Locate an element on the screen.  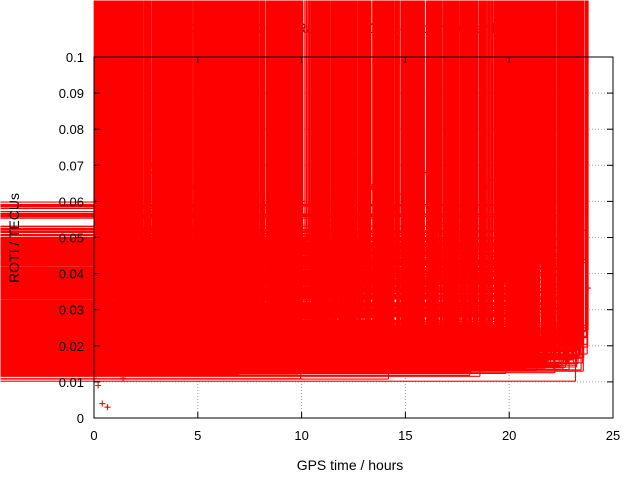
y-tick-label: 0.04 is located at coordinates (71, 274).